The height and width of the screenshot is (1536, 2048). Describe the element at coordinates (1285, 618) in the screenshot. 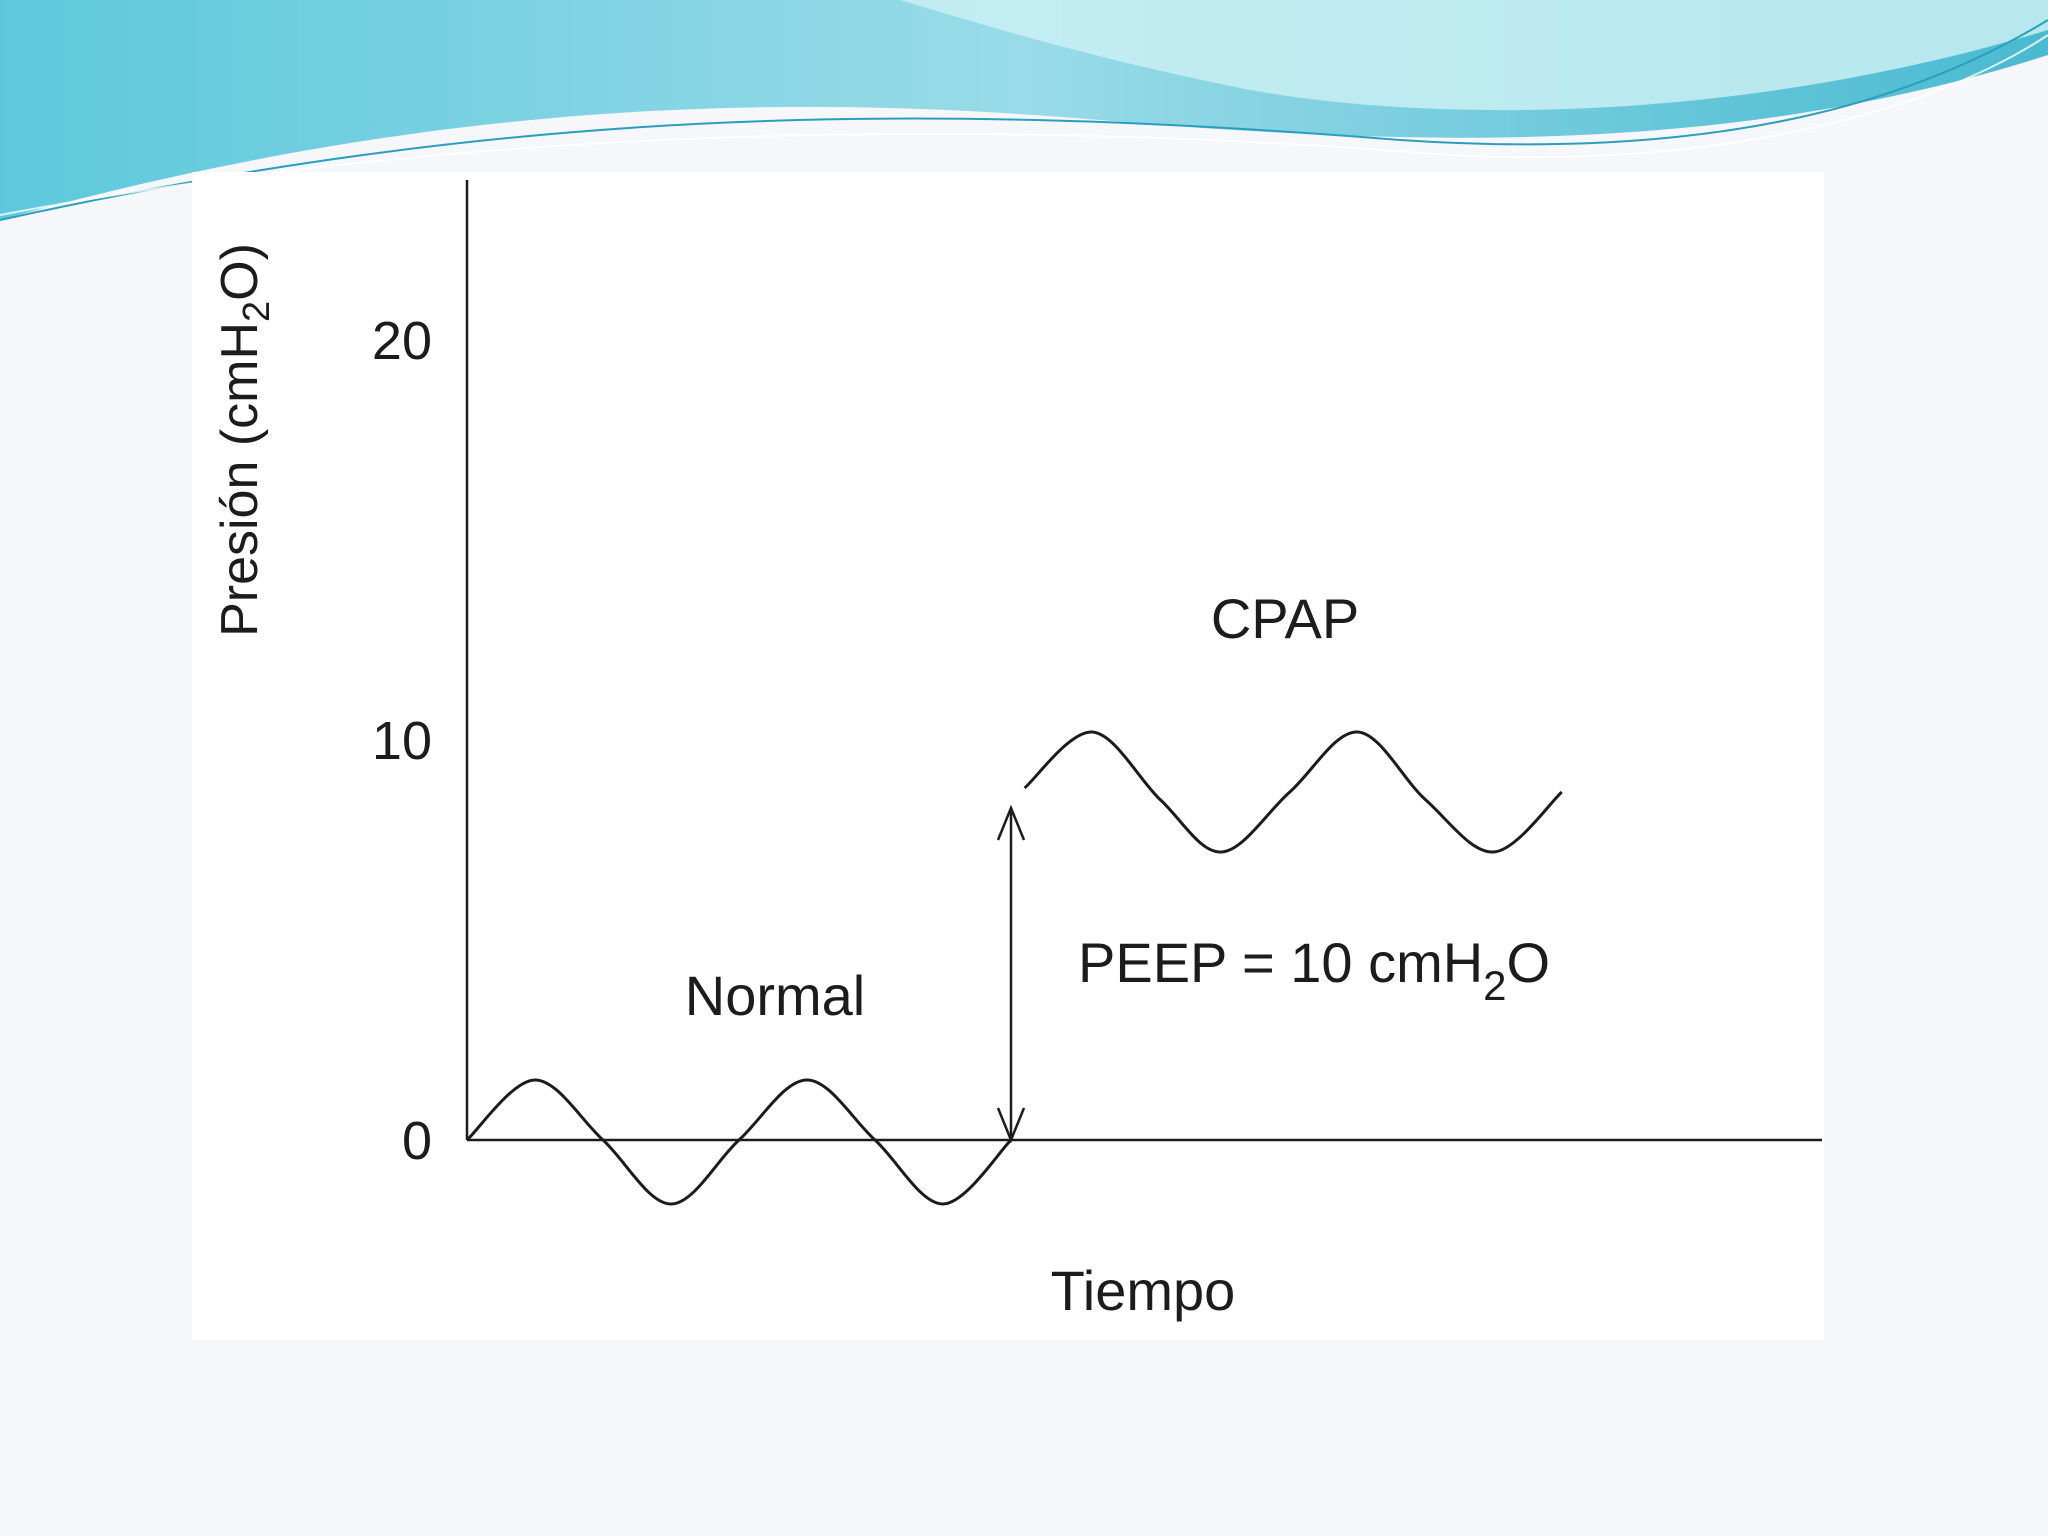

I see `cpap-label: CPAP` at that location.